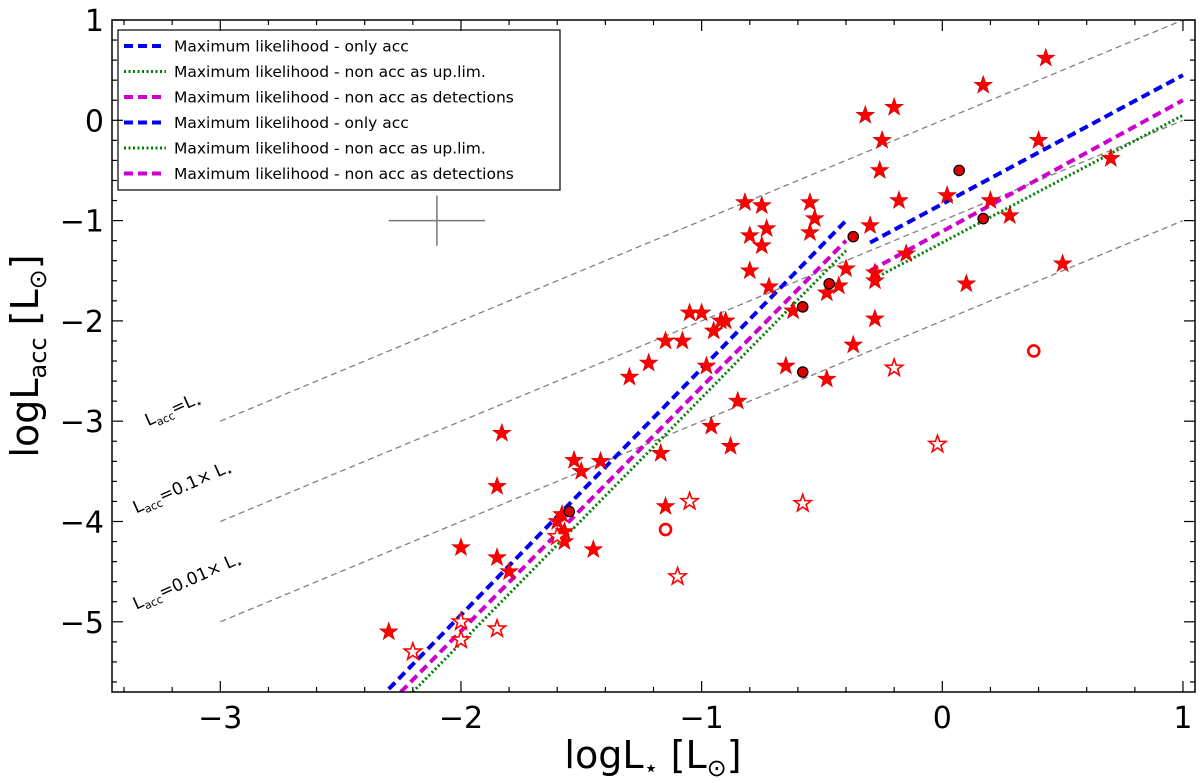 The image size is (1200, 783). What do you see at coordinates (330, 72) in the screenshot?
I see `legend-label-1: Maximum likelihood - non acc as up.lim.` at bounding box center [330, 72].